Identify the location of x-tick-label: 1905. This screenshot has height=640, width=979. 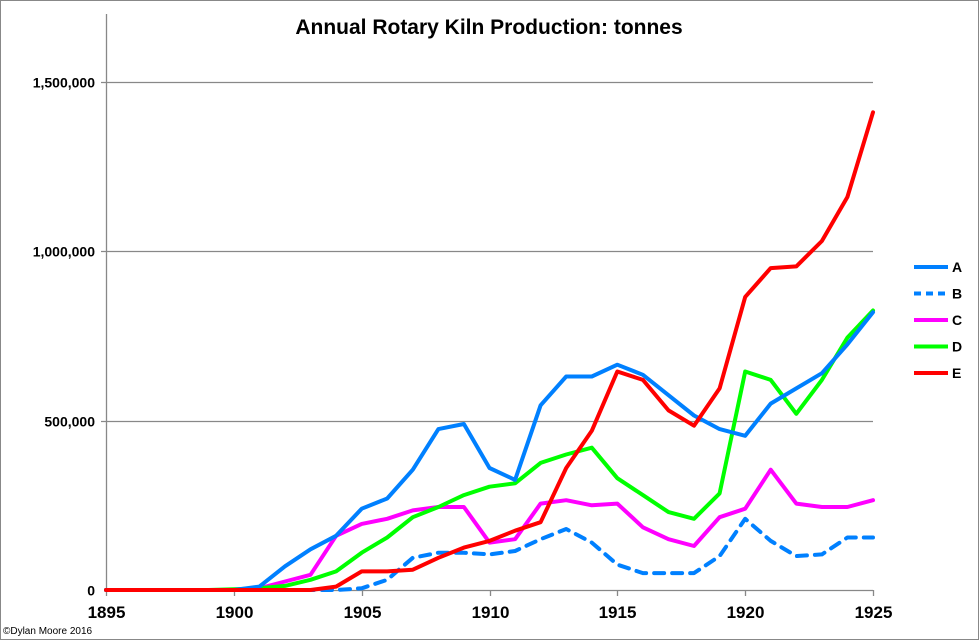
(363, 612).